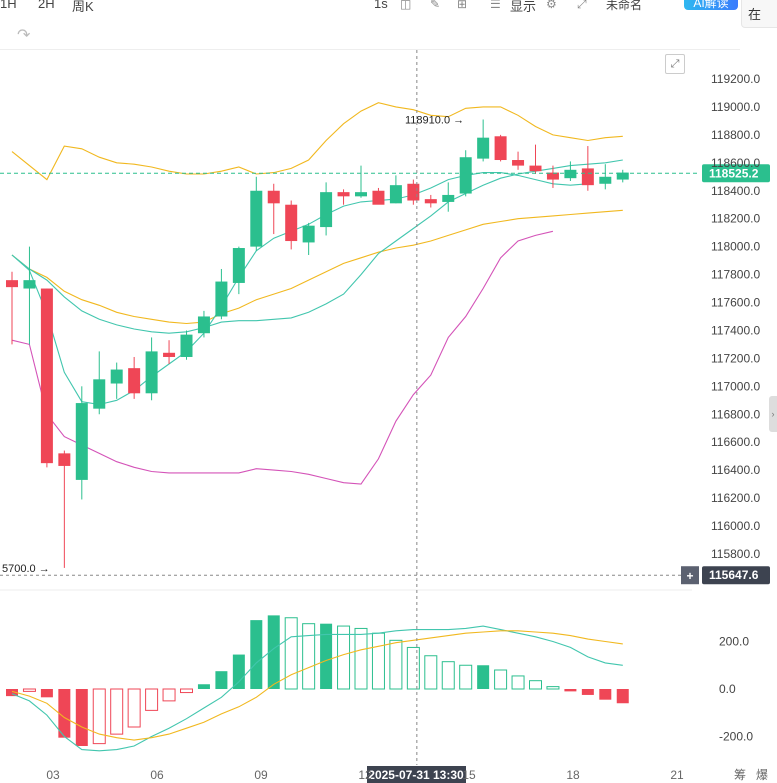 The height and width of the screenshot is (783, 777). I want to click on interval-weekly: 周K, so click(83, 7).